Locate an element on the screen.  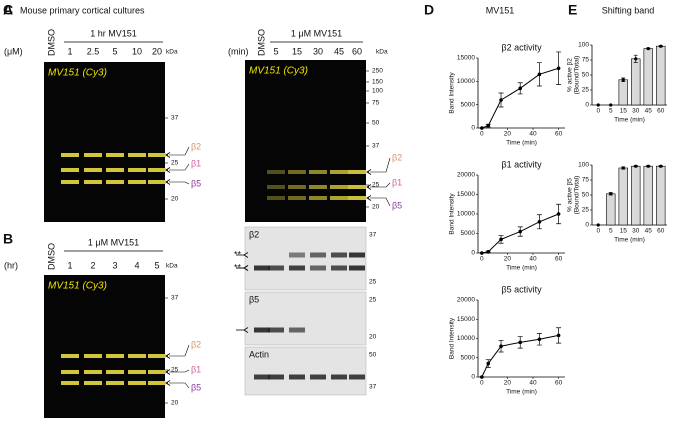
gel-image is located at coordinates (104, 142).